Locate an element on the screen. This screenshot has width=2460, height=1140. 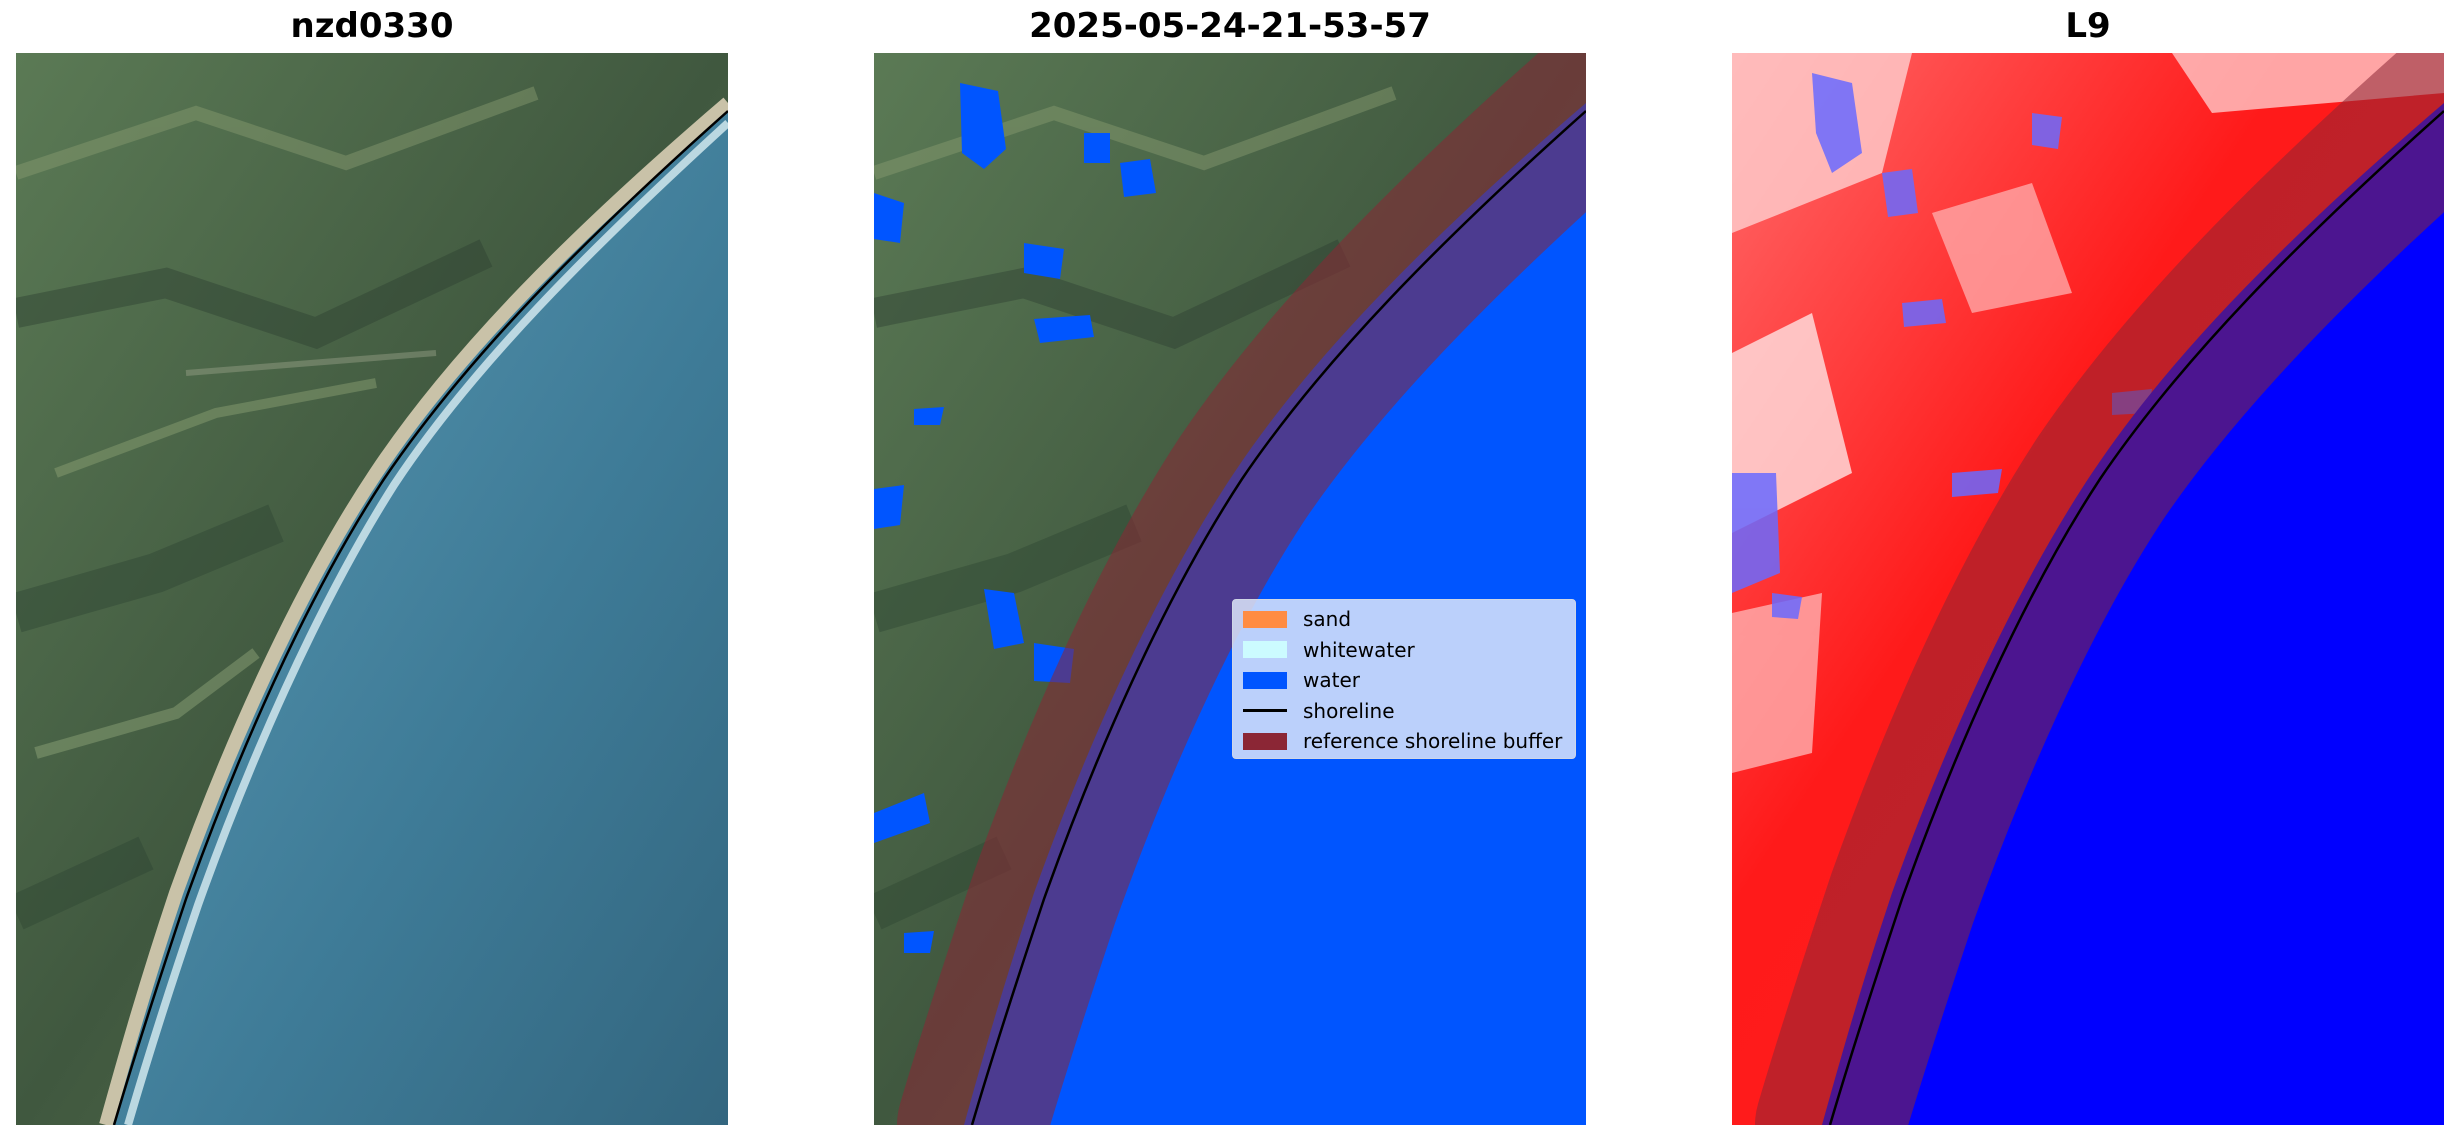
panel-title-index: L9 is located at coordinates (2088, 26).